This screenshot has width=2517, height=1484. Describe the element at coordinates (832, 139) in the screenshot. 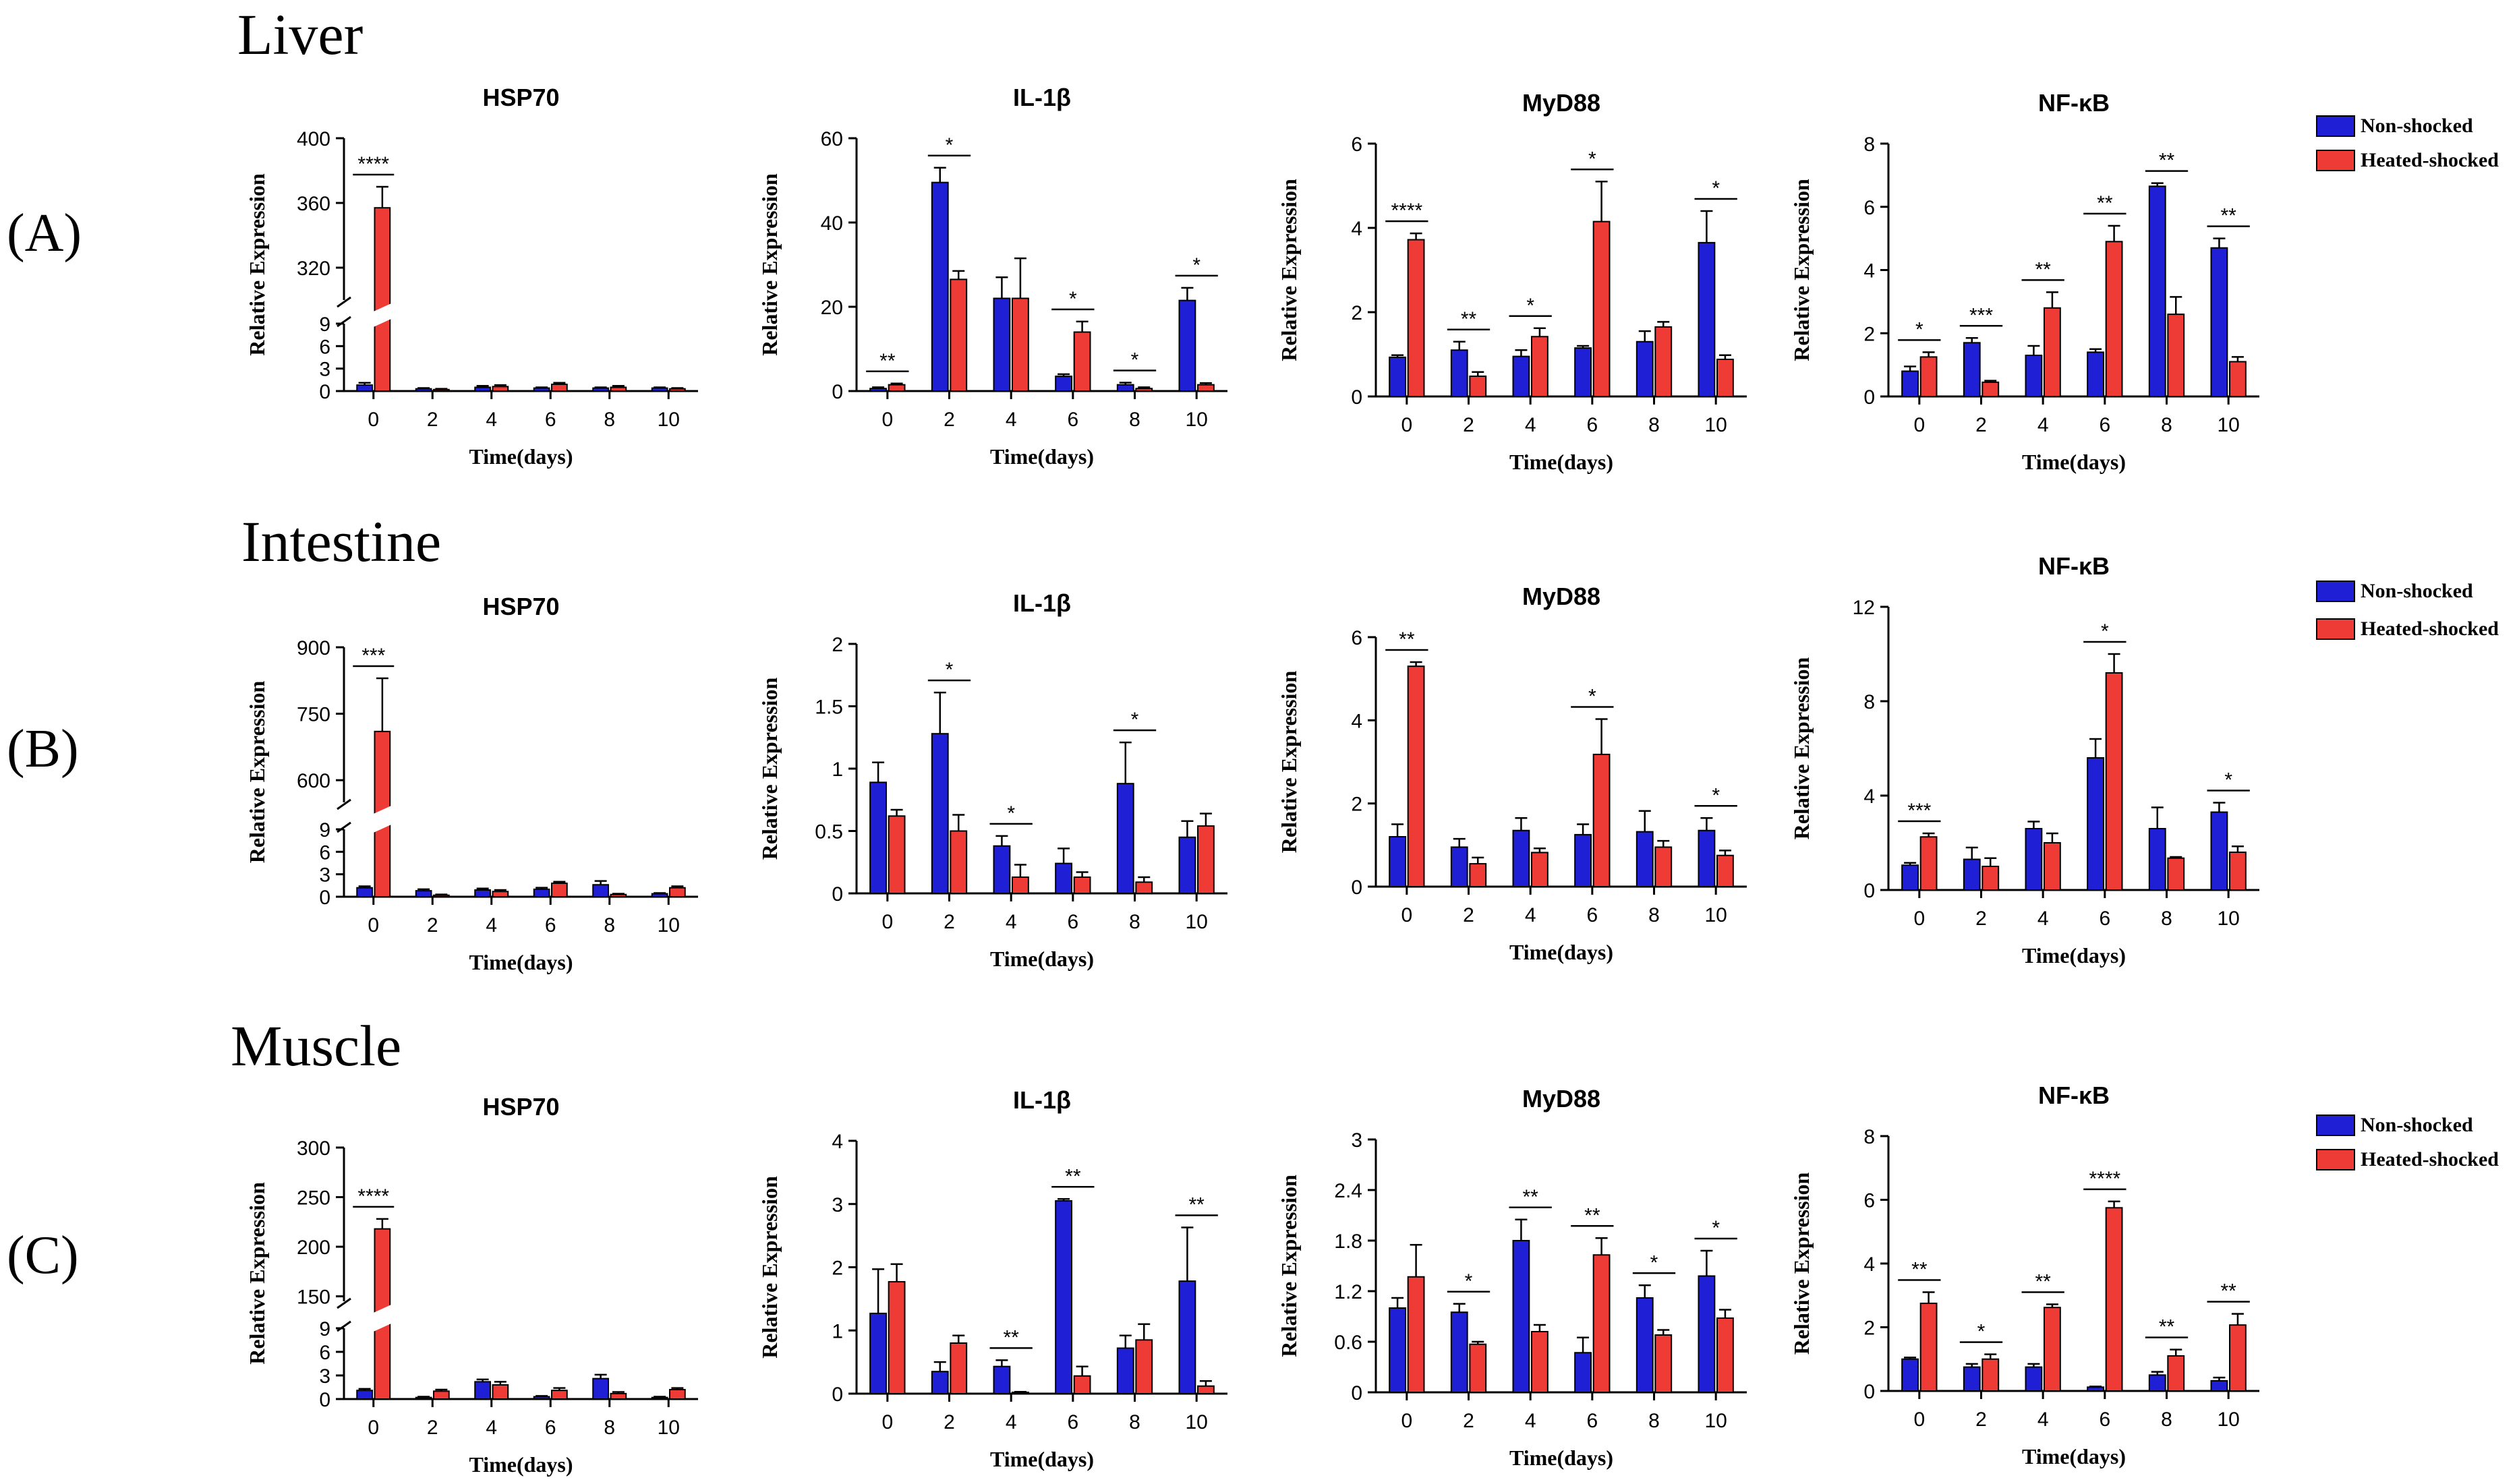

I see `y-tick-label: 60` at that location.